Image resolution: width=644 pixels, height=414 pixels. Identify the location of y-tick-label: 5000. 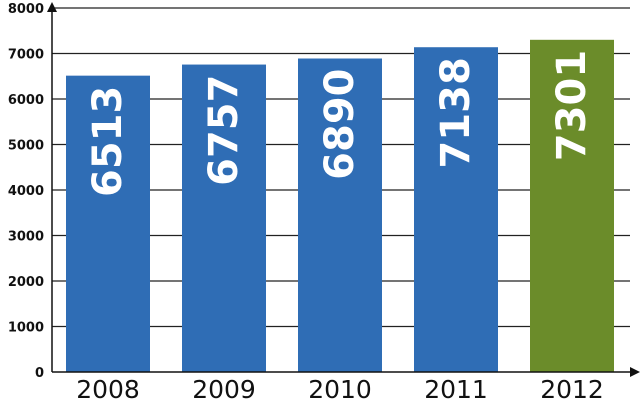
(26, 146).